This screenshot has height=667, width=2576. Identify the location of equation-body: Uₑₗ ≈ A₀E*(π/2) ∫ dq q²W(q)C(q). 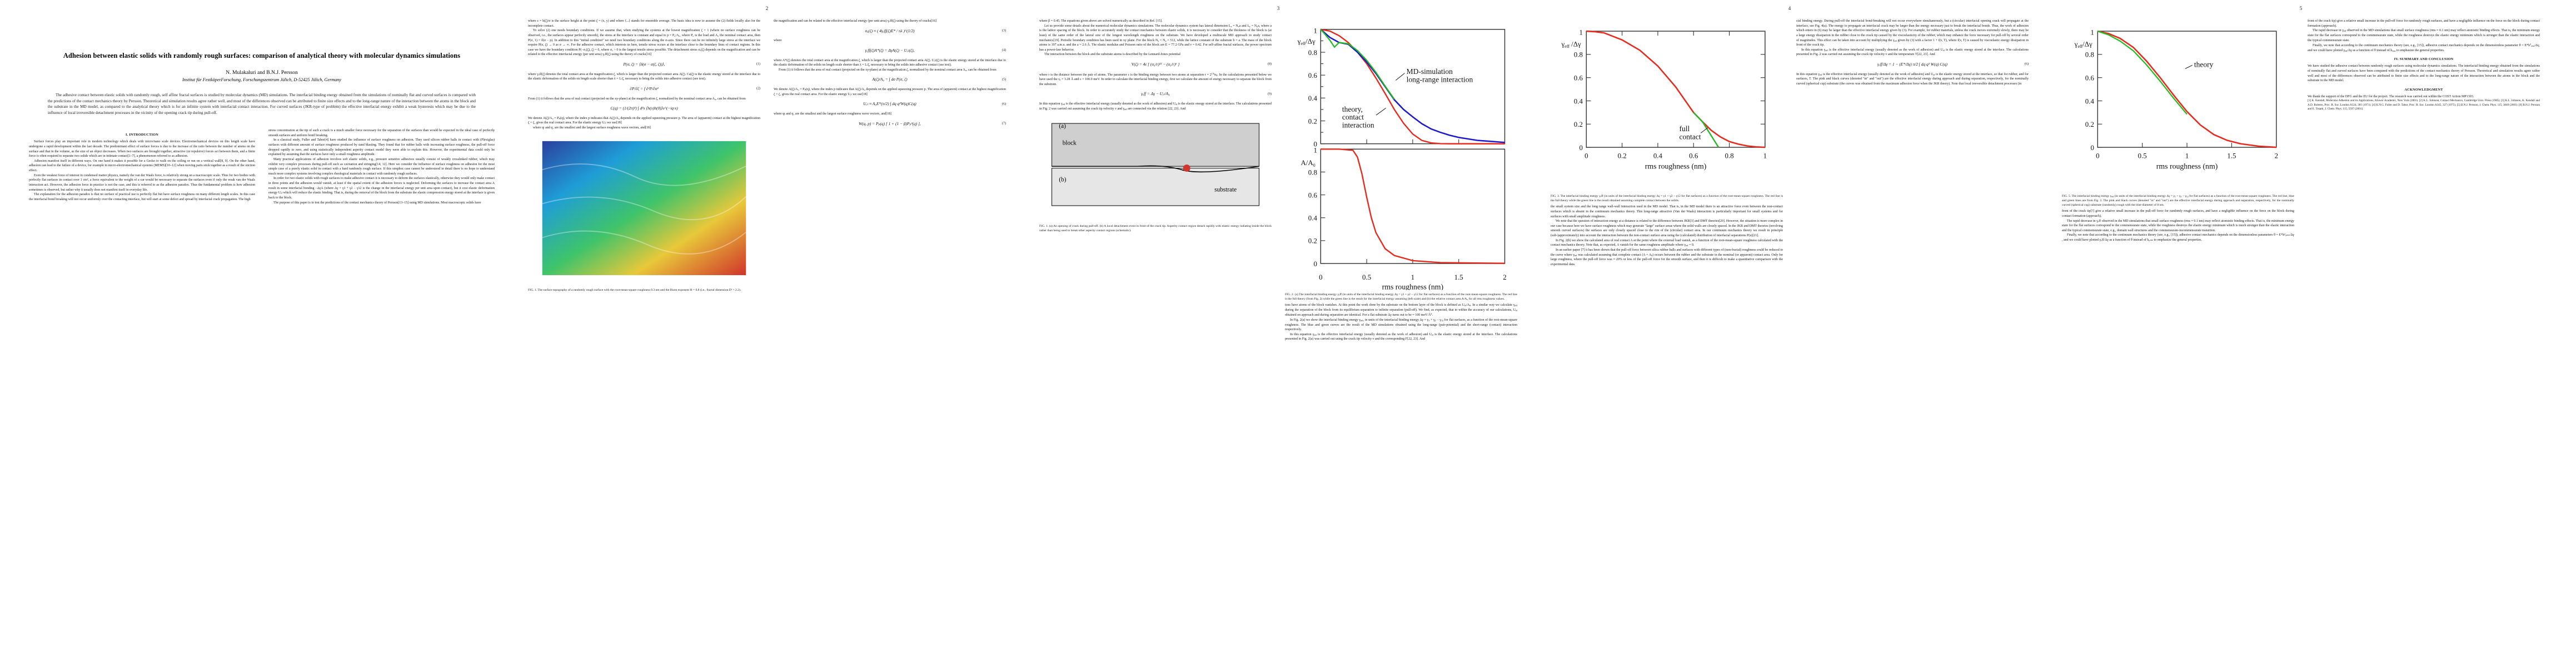
(889, 104).